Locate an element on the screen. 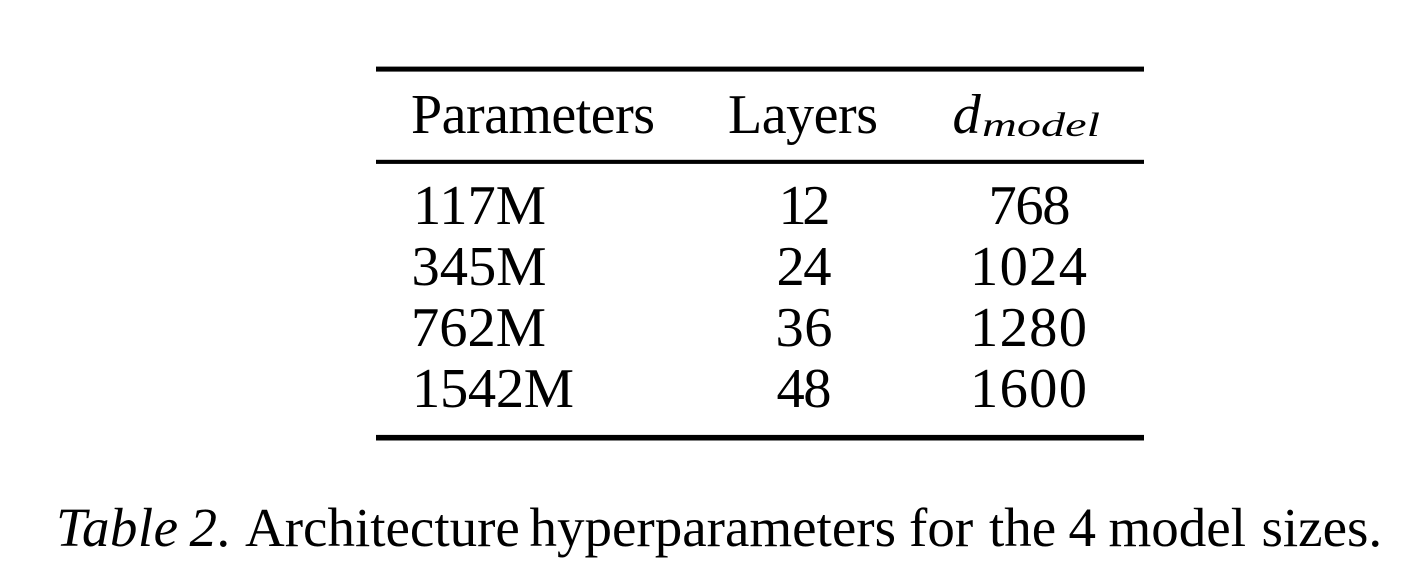 The image size is (1404, 576). svg-text: 24 is located at coordinates (804, 267).